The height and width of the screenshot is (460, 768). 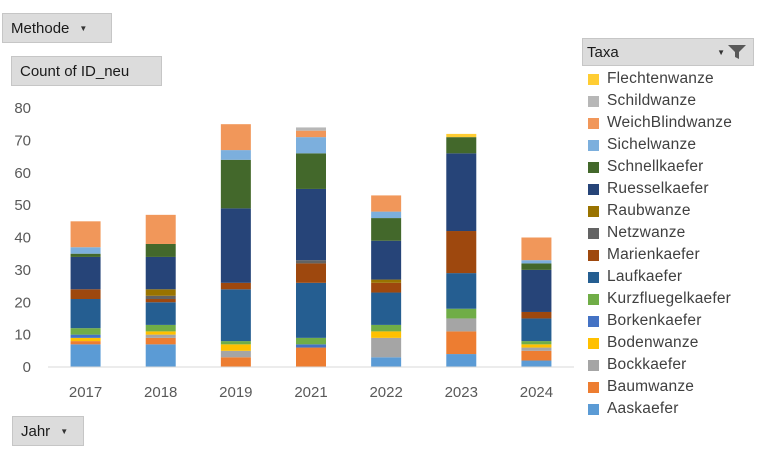 I want to click on legend-item: Raubwanze, so click(x=677, y=211).